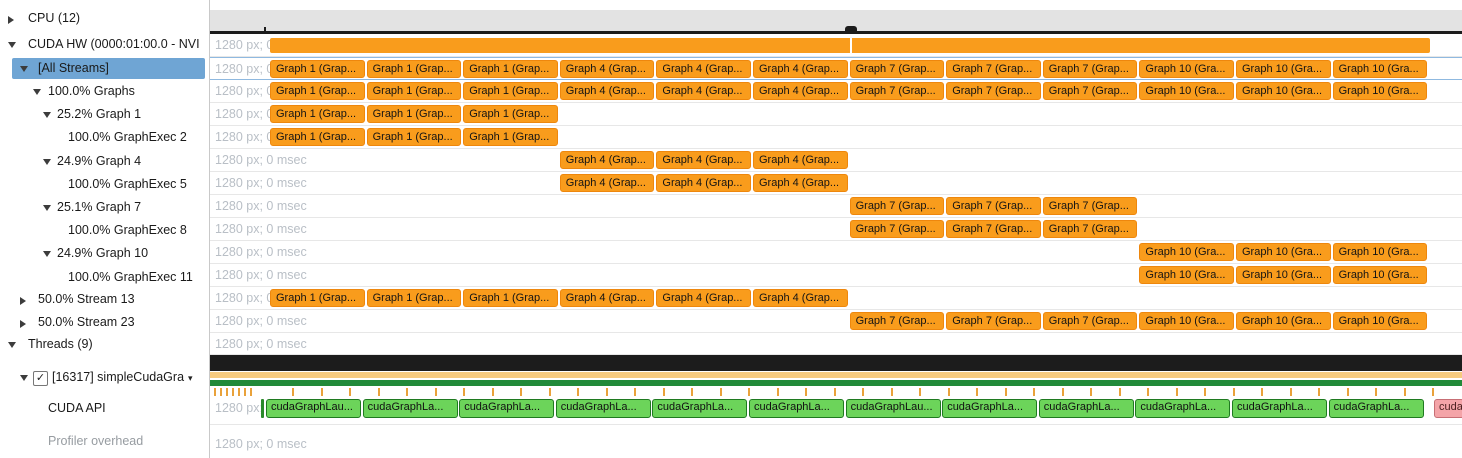 This screenshot has height=458, width=1462. I want to click on sidebar-item-100-0-graphexec-8: 100.0% GraphExec 8, so click(104, 231).